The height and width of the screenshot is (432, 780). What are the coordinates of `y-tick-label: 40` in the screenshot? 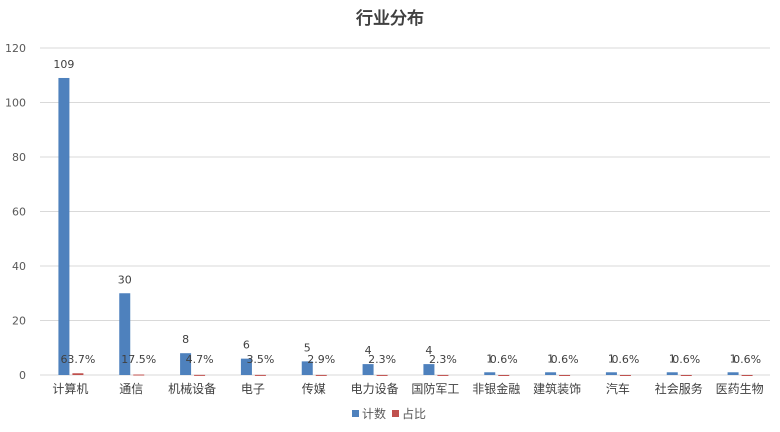 It's located at (19, 266).